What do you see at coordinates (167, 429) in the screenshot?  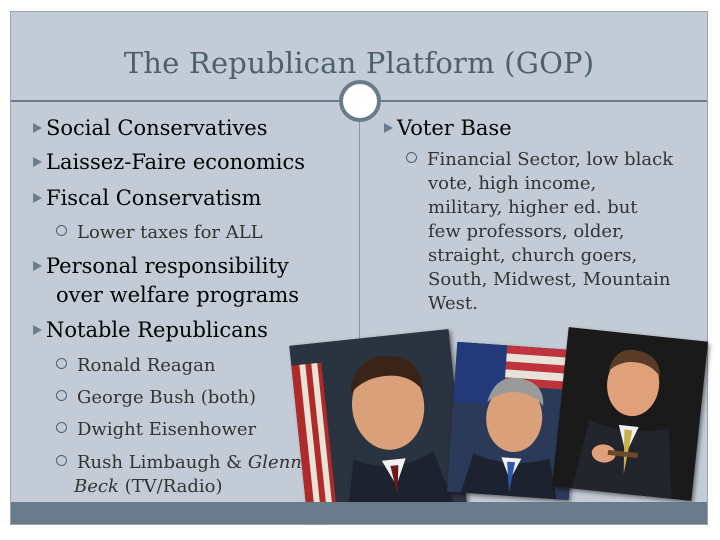 I see `sub-bullet-text: Dwight Eisenhower` at bounding box center [167, 429].